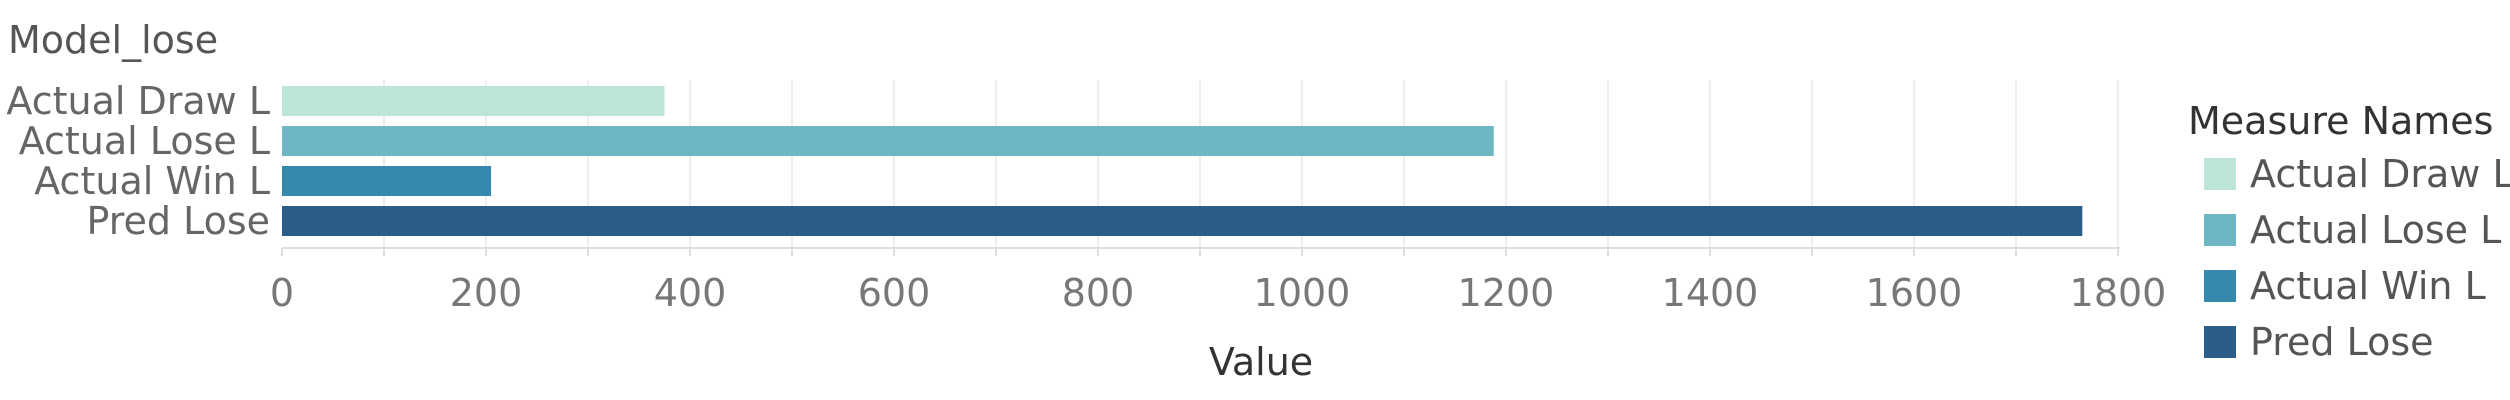 This screenshot has width=2510, height=400. Describe the element at coordinates (1261, 362) in the screenshot. I see `x-axis-title: Value` at that location.